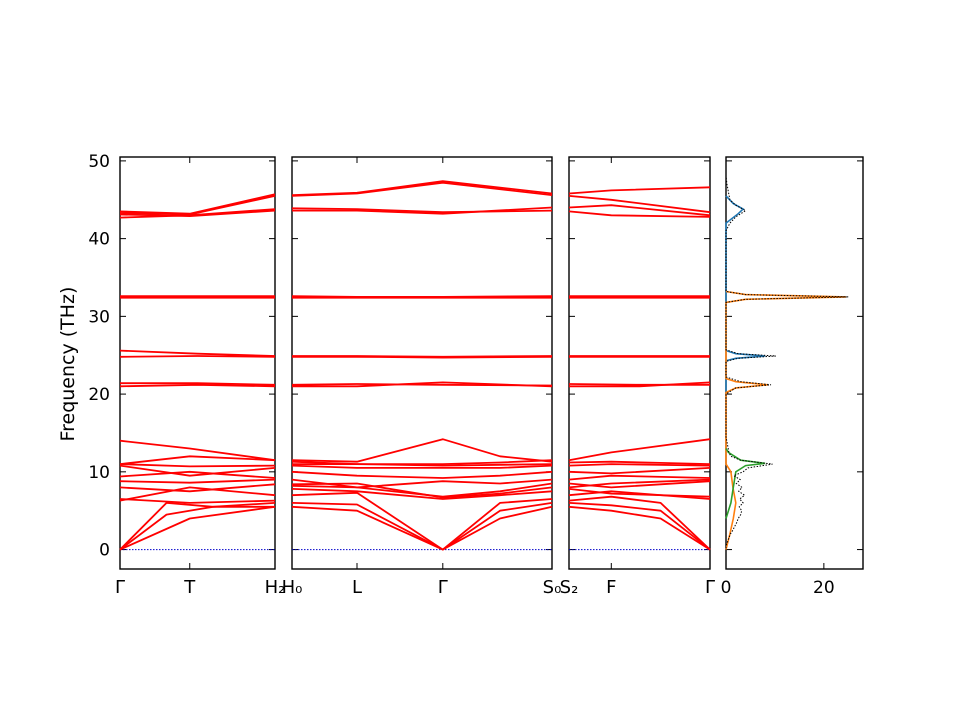 This screenshot has width=960, height=720. Describe the element at coordinates (99, 162) in the screenshot. I see `y-tick-label: 50` at that location.